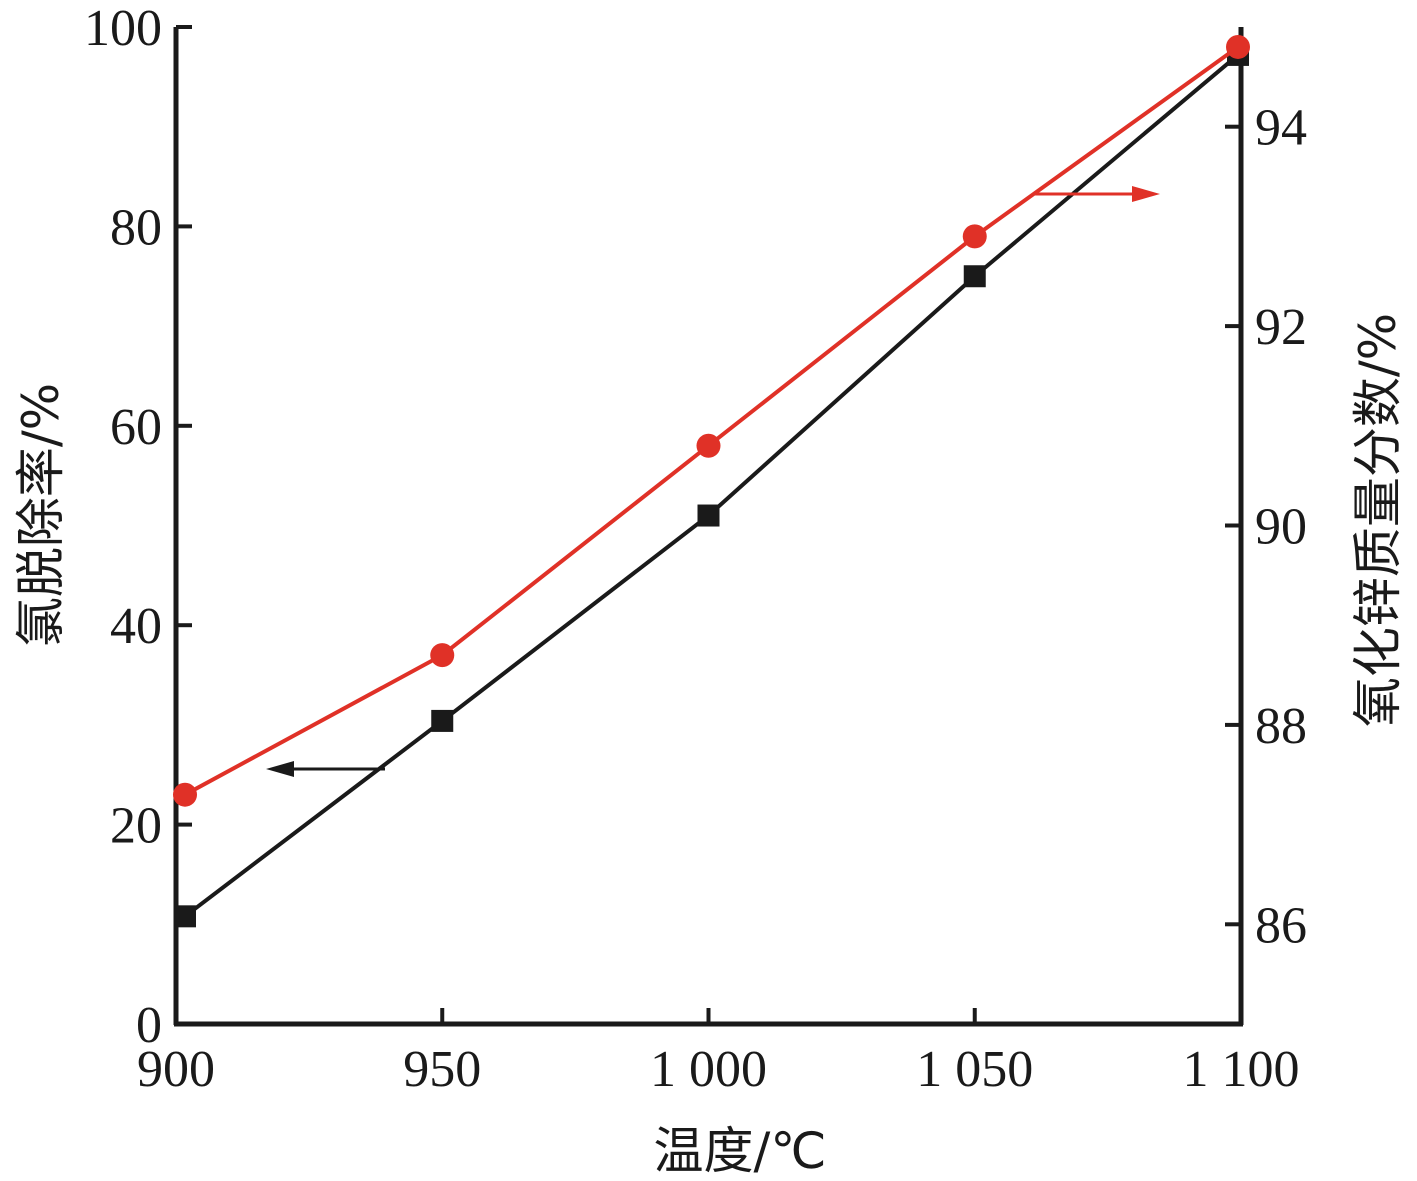 This screenshot has width=1417, height=1181. I want to click on right-y-tick-label: 90, so click(1281, 527).